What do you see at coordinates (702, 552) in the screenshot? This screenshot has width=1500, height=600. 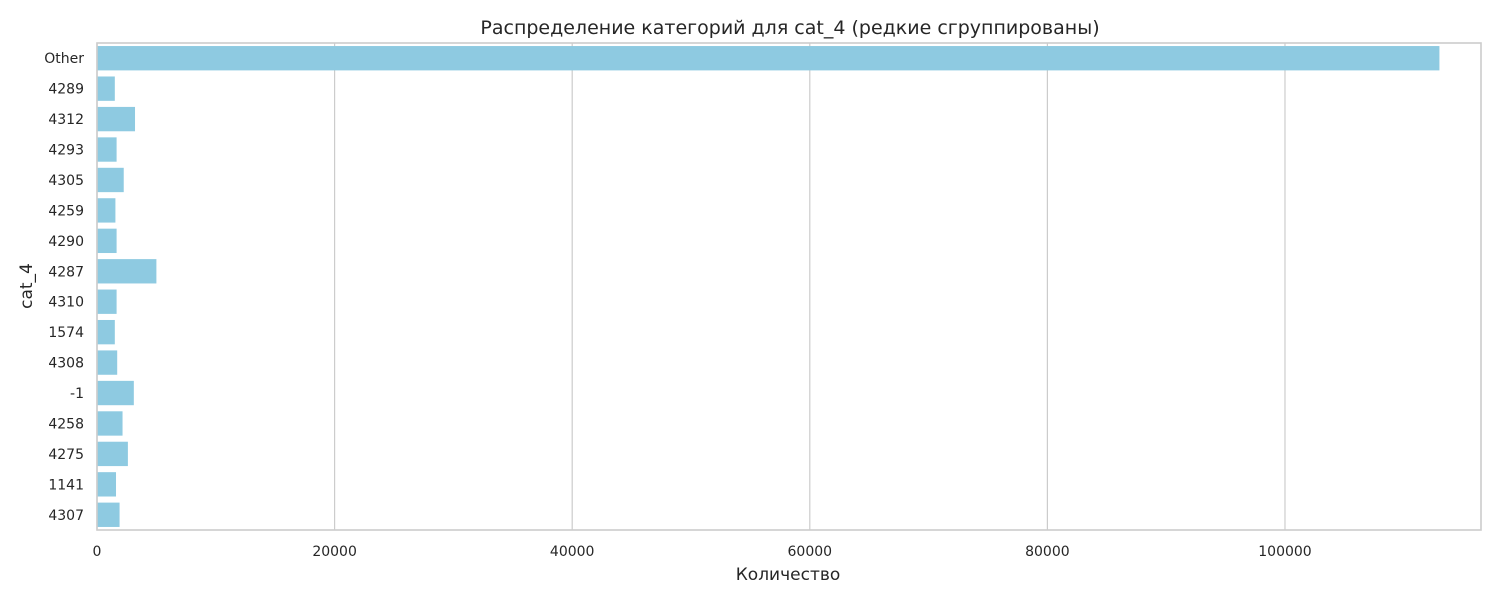 I see `x-tick-labels: 0 20000 40000 60000 80000 100000` at bounding box center [702, 552].